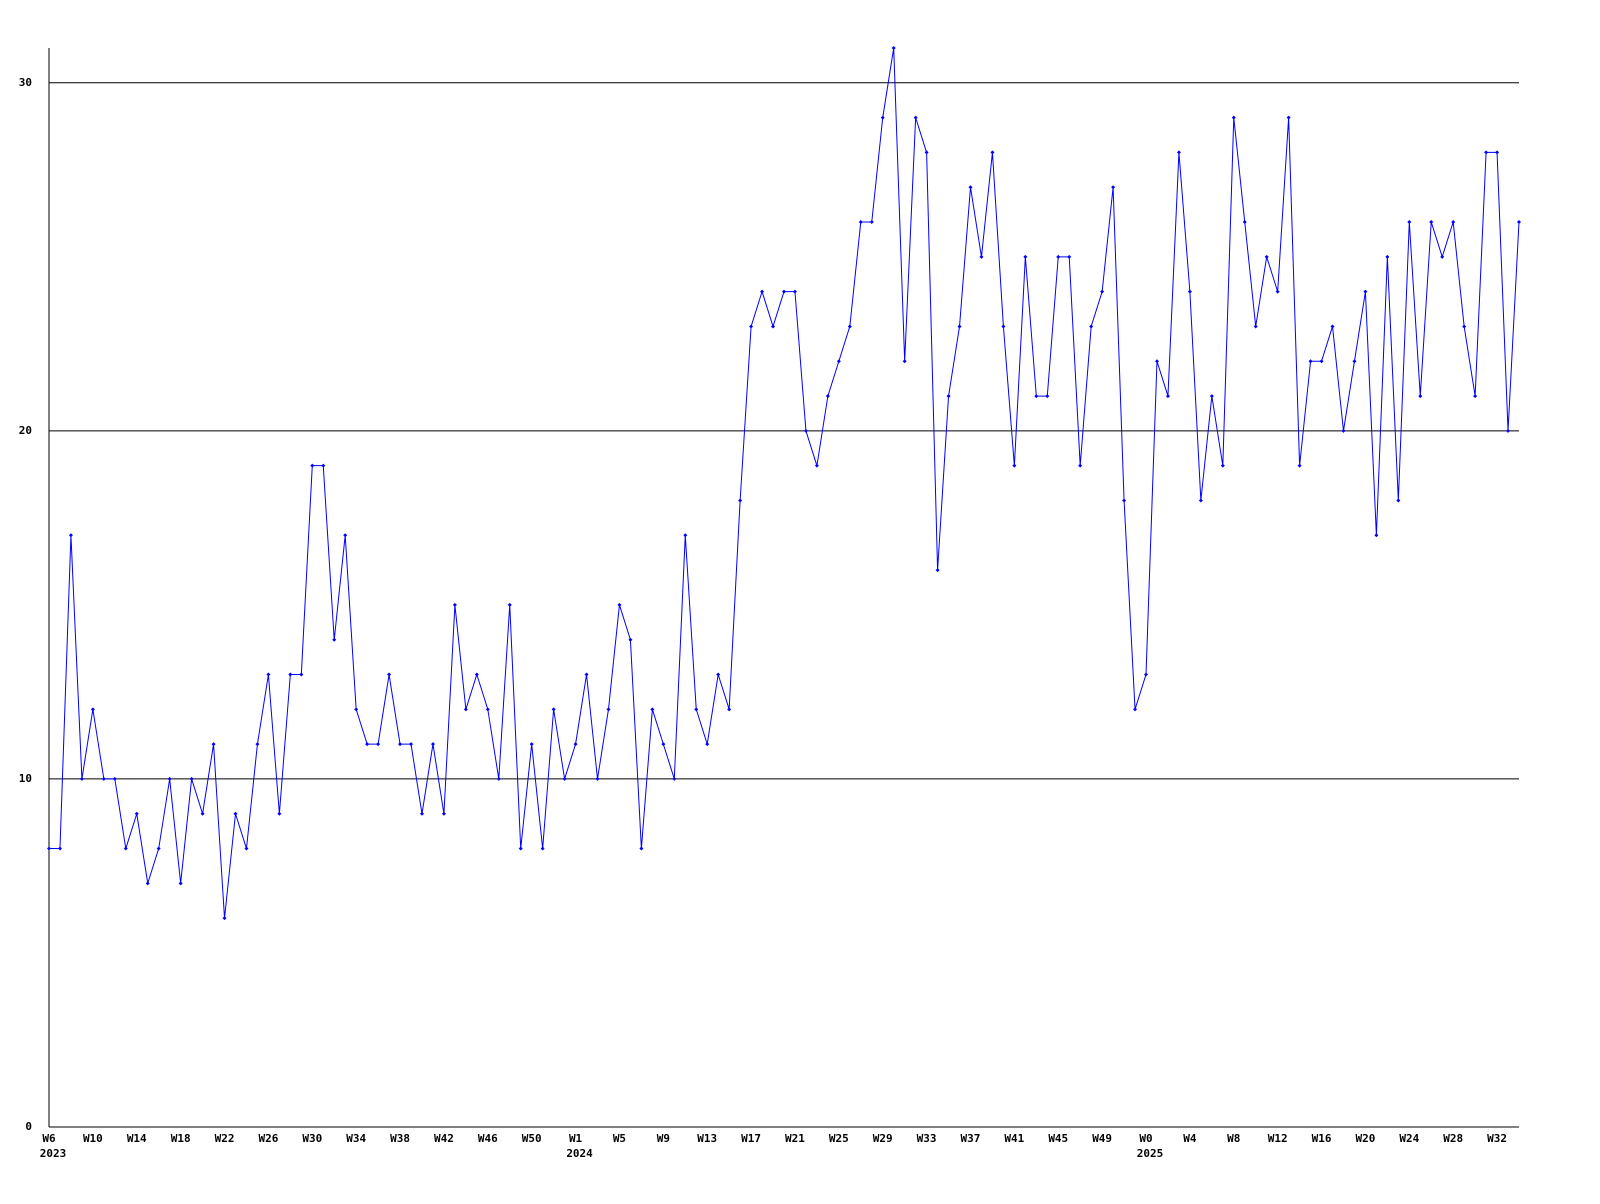 The height and width of the screenshot is (1204, 1600). Describe the element at coordinates (488, 1138) in the screenshot. I see `x-tick-label: W46` at that location.